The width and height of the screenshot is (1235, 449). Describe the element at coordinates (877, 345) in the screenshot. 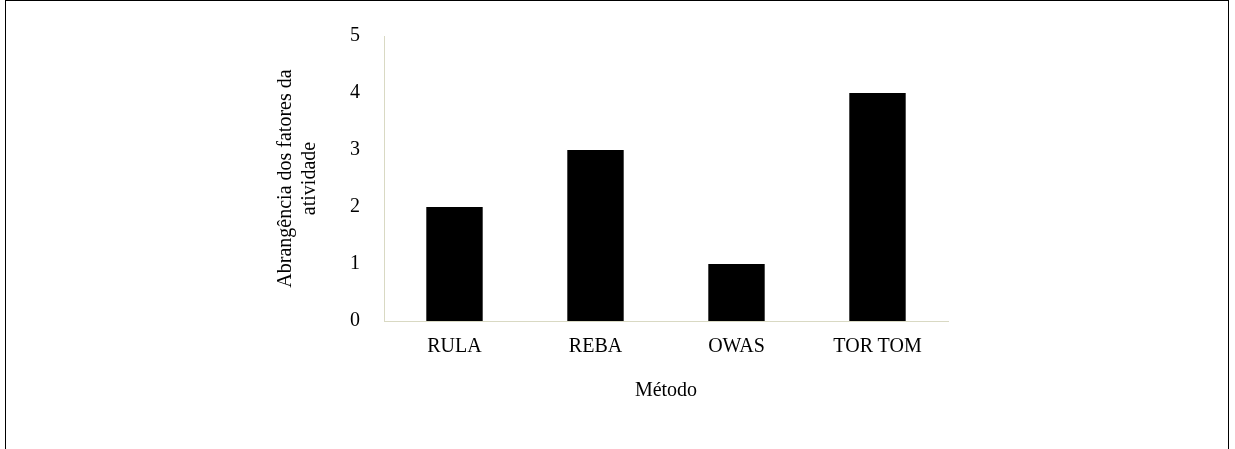

I see `x-tick-label: TOR TOM` at that location.